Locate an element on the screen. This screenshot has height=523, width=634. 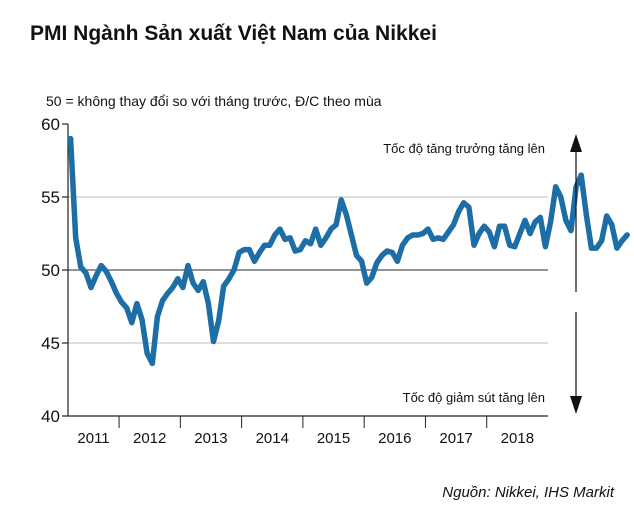
up-arrow-head is located at coordinates (576, 143).